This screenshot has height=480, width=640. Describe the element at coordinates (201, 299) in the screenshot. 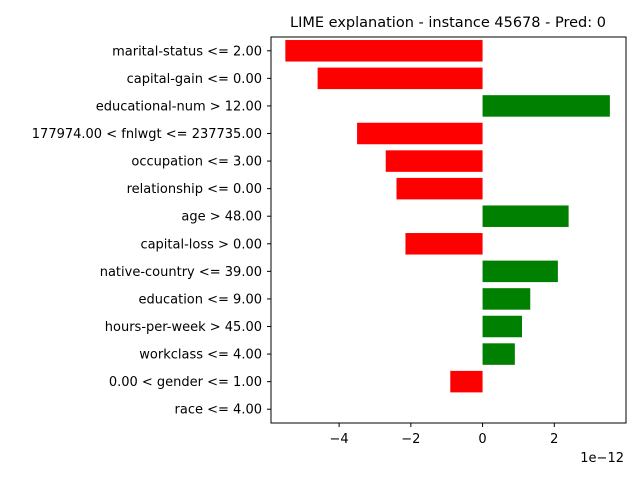

I see `y-tick-label: education <= 9.00` at that location.